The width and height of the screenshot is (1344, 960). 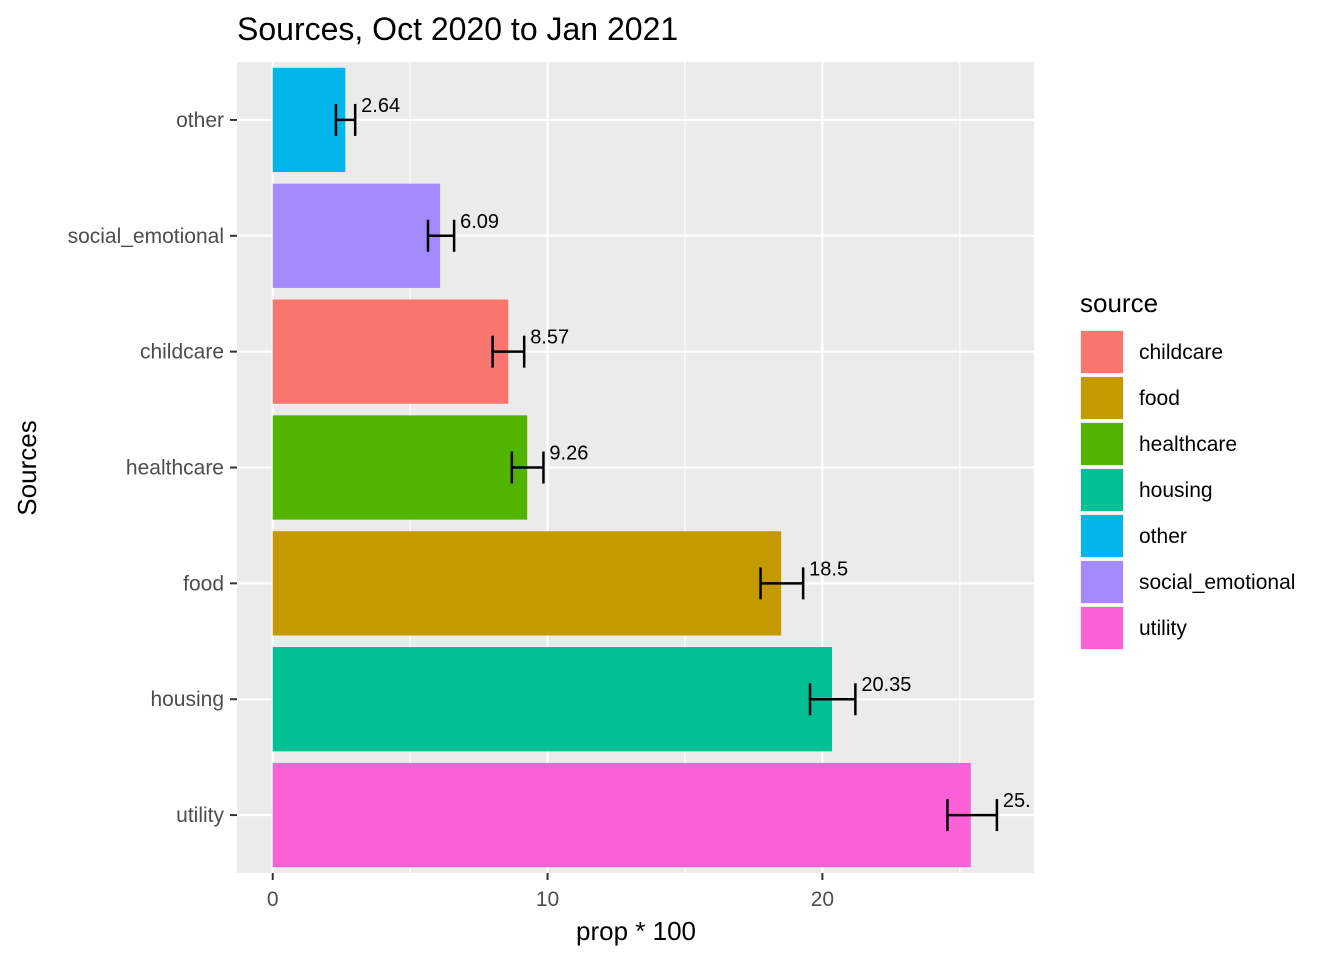 I want to click on bar-other, so click(x=309, y=120).